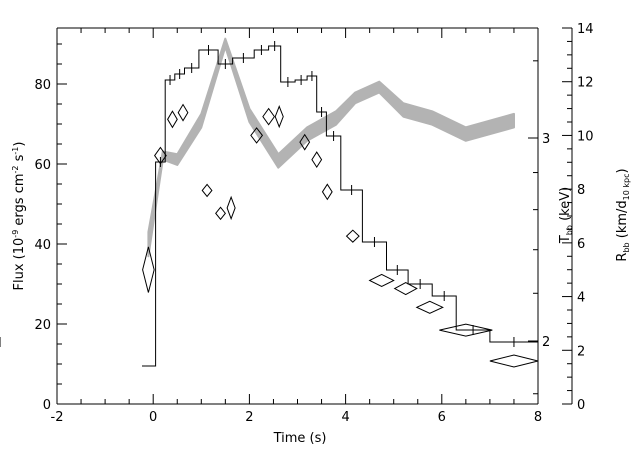 This screenshot has height=457, width=640. Describe the element at coordinates (622, 221) in the screenshot. I see `y-axis-right-outer-title-mid: (km/d` at that location.